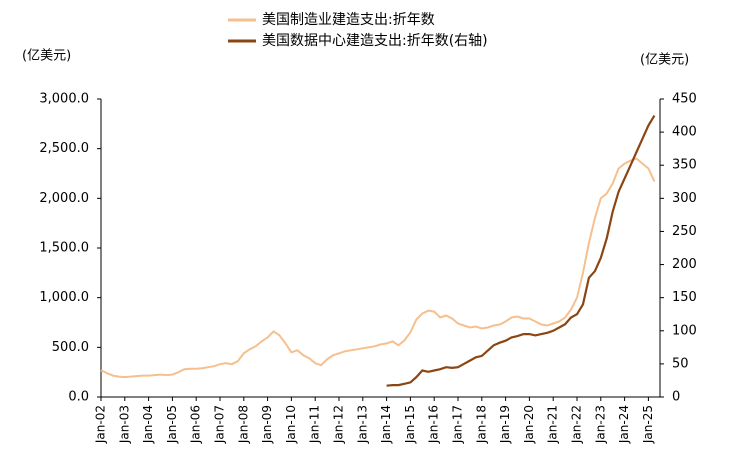 The image size is (729, 469). Describe the element at coordinates (684, 264) in the screenshot. I see `y2-tick-label: 200` at that location.